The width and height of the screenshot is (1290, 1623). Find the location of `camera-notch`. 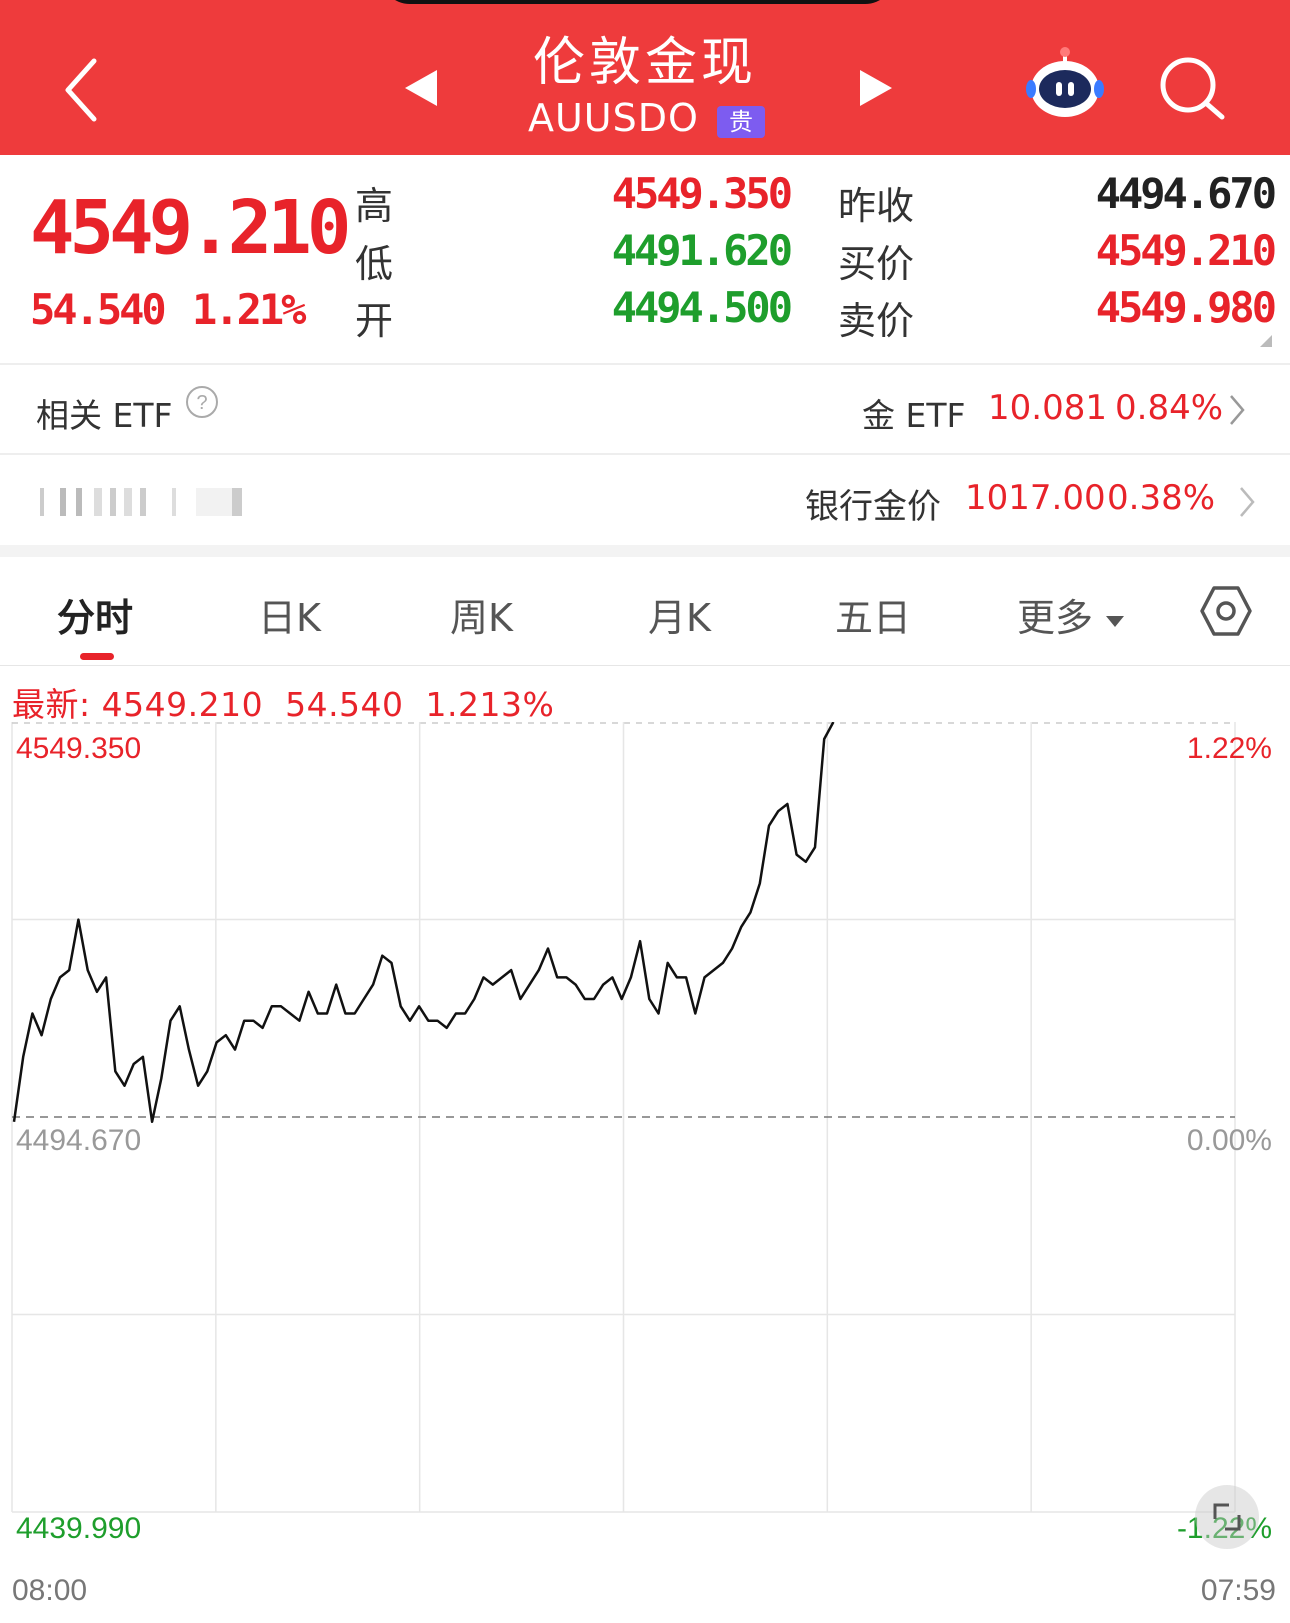

camera-notch is located at coordinates (637, 2).